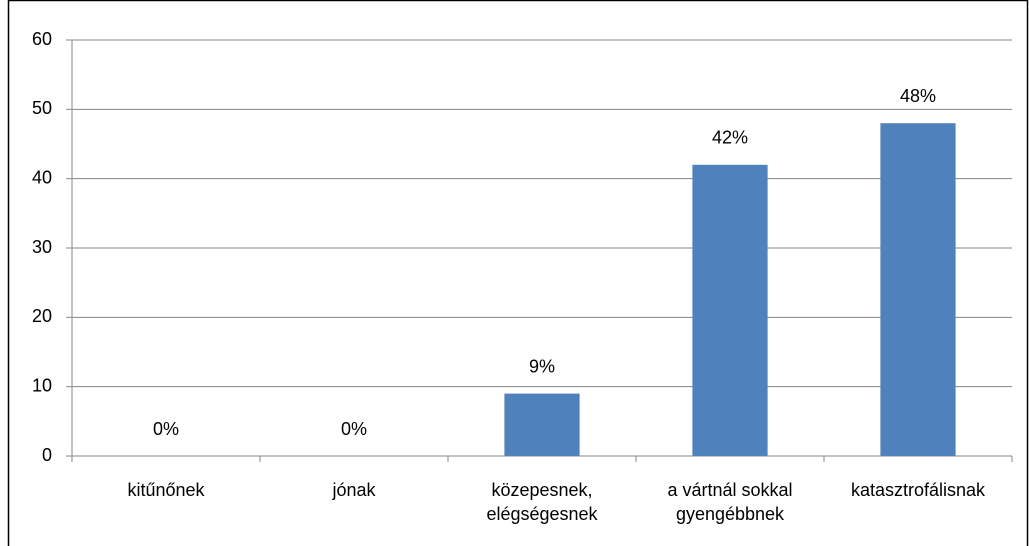 This screenshot has width=1029, height=546. What do you see at coordinates (354, 490) in the screenshot?
I see `x-tick-label: jónak` at bounding box center [354, 490].